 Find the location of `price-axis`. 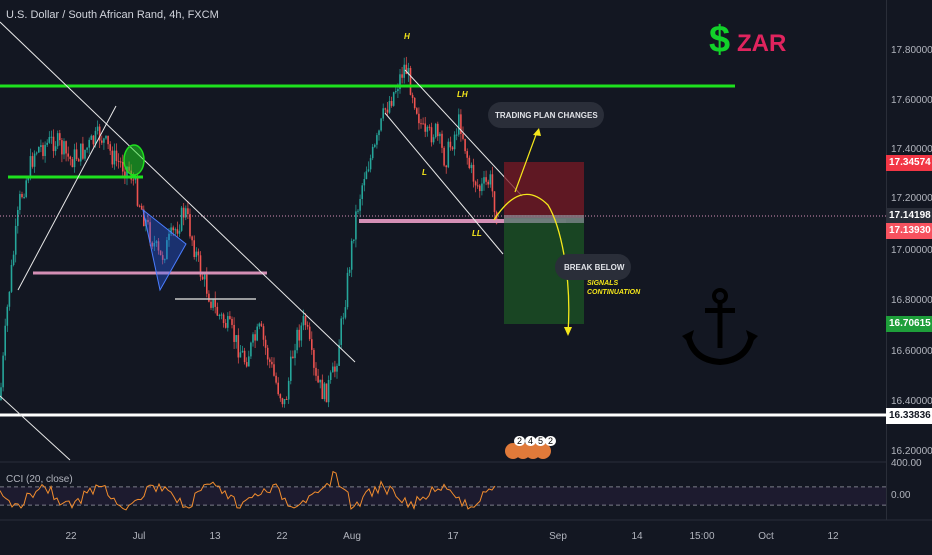

price-axis is located at coordinates (909, 260).